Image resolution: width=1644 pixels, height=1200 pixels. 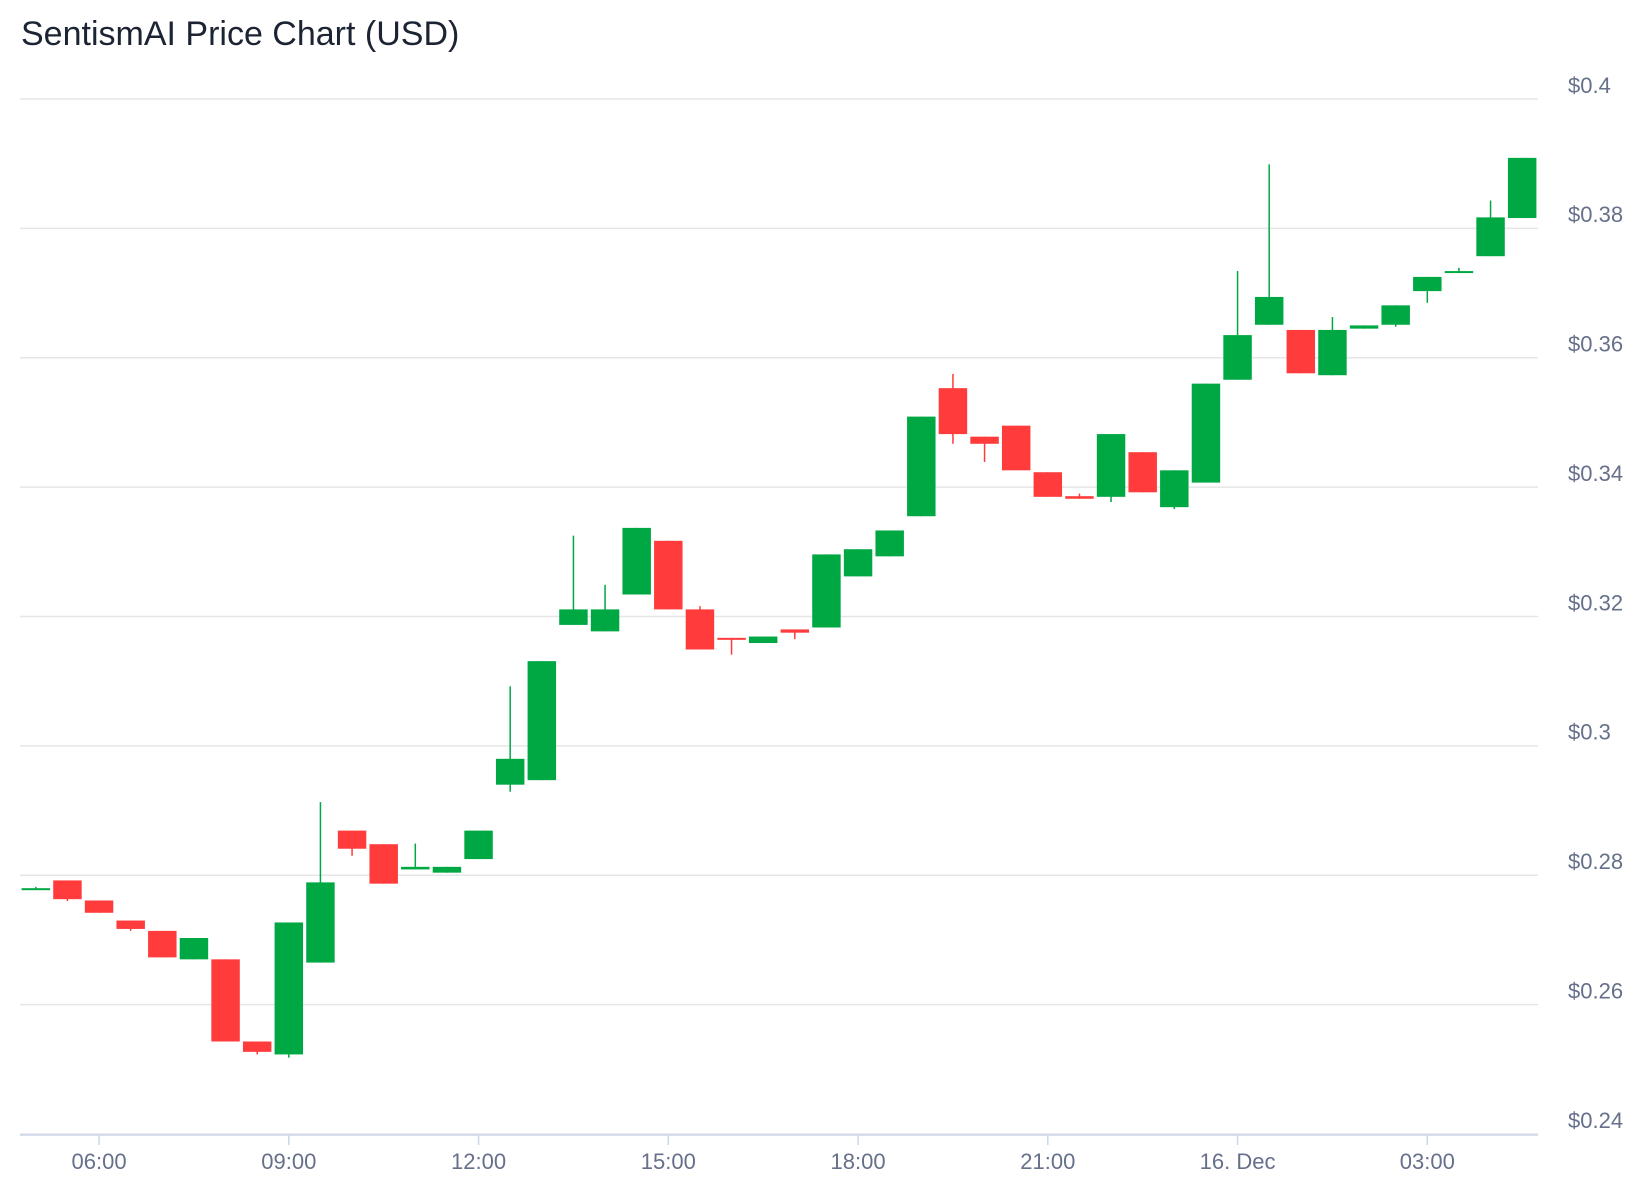 What do you see at coordinates (1047, 1161) in the screenshot?
I see `x-tick-label: 21:00` at bounding box center [1047, 1161].